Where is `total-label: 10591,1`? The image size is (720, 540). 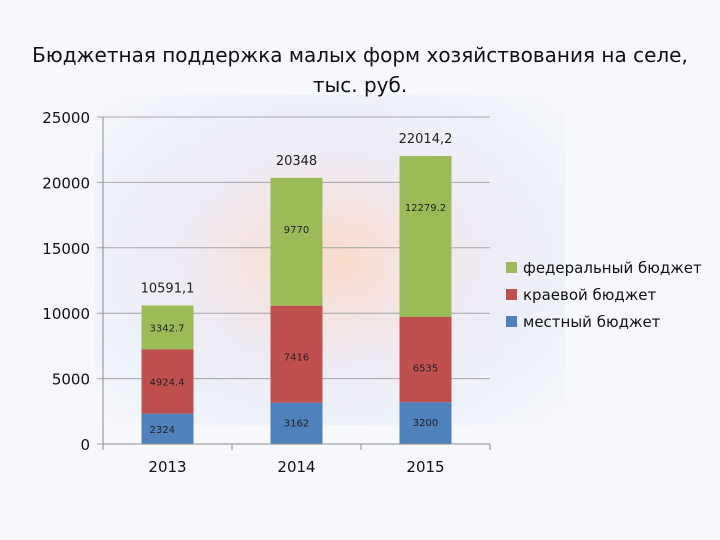 total-label: 10591,1 is located at coordinates (168, 288).